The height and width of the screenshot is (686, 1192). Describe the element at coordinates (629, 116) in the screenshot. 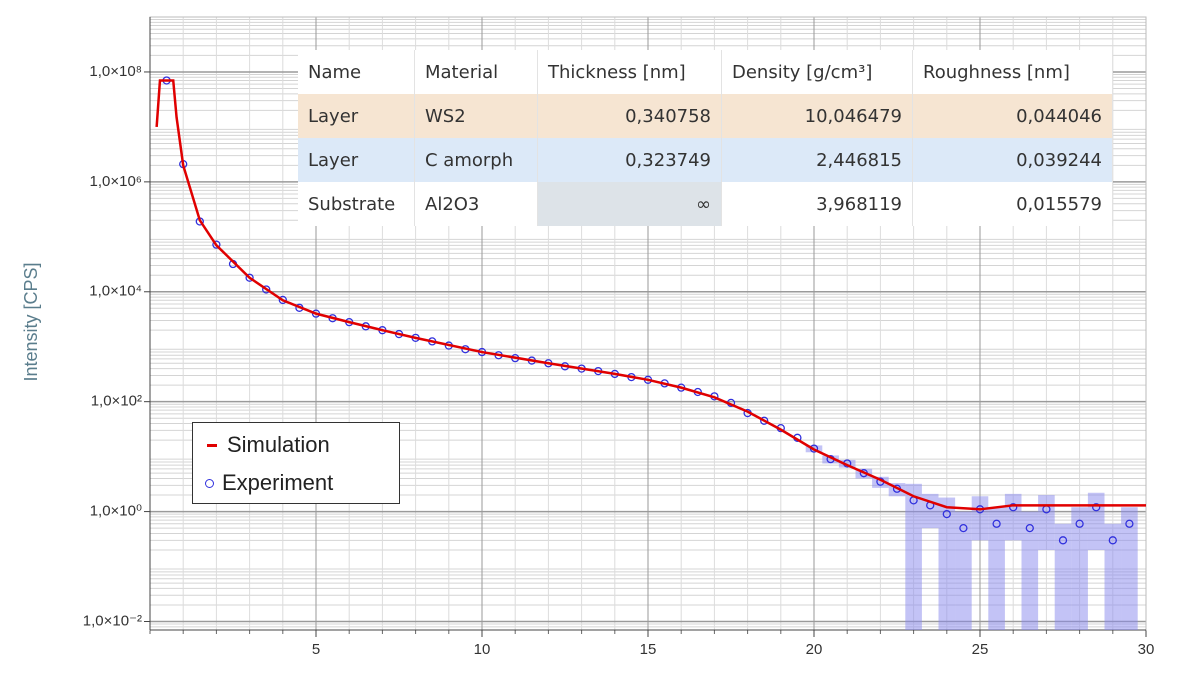

I see `table-cell: 0,340758` at that location.